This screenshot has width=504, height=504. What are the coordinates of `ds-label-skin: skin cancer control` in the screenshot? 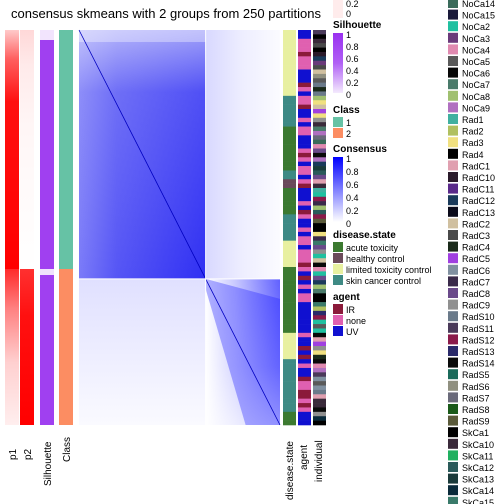 It's located at (383, 281).